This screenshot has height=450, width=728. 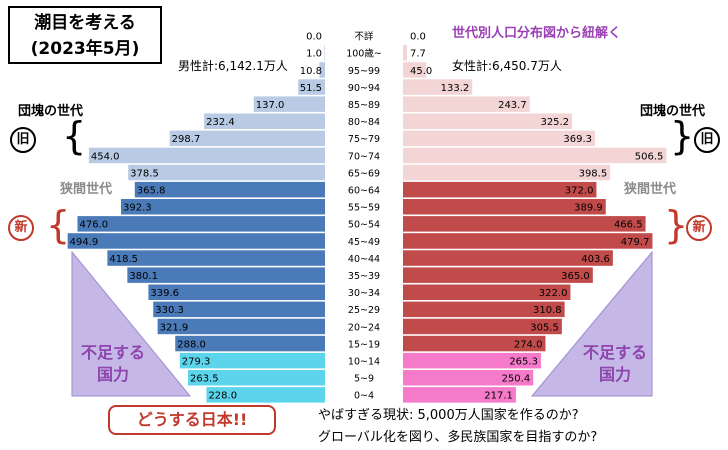 I want to click on age-label: 100歳~, so click(x=364, y=54).